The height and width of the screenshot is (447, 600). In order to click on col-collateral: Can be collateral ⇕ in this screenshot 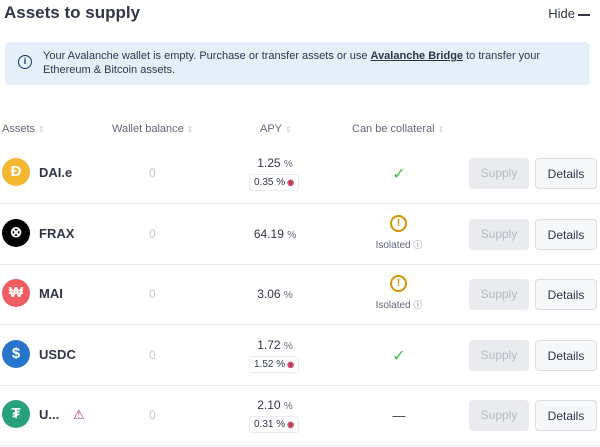, I will do `click(398, 129)`.